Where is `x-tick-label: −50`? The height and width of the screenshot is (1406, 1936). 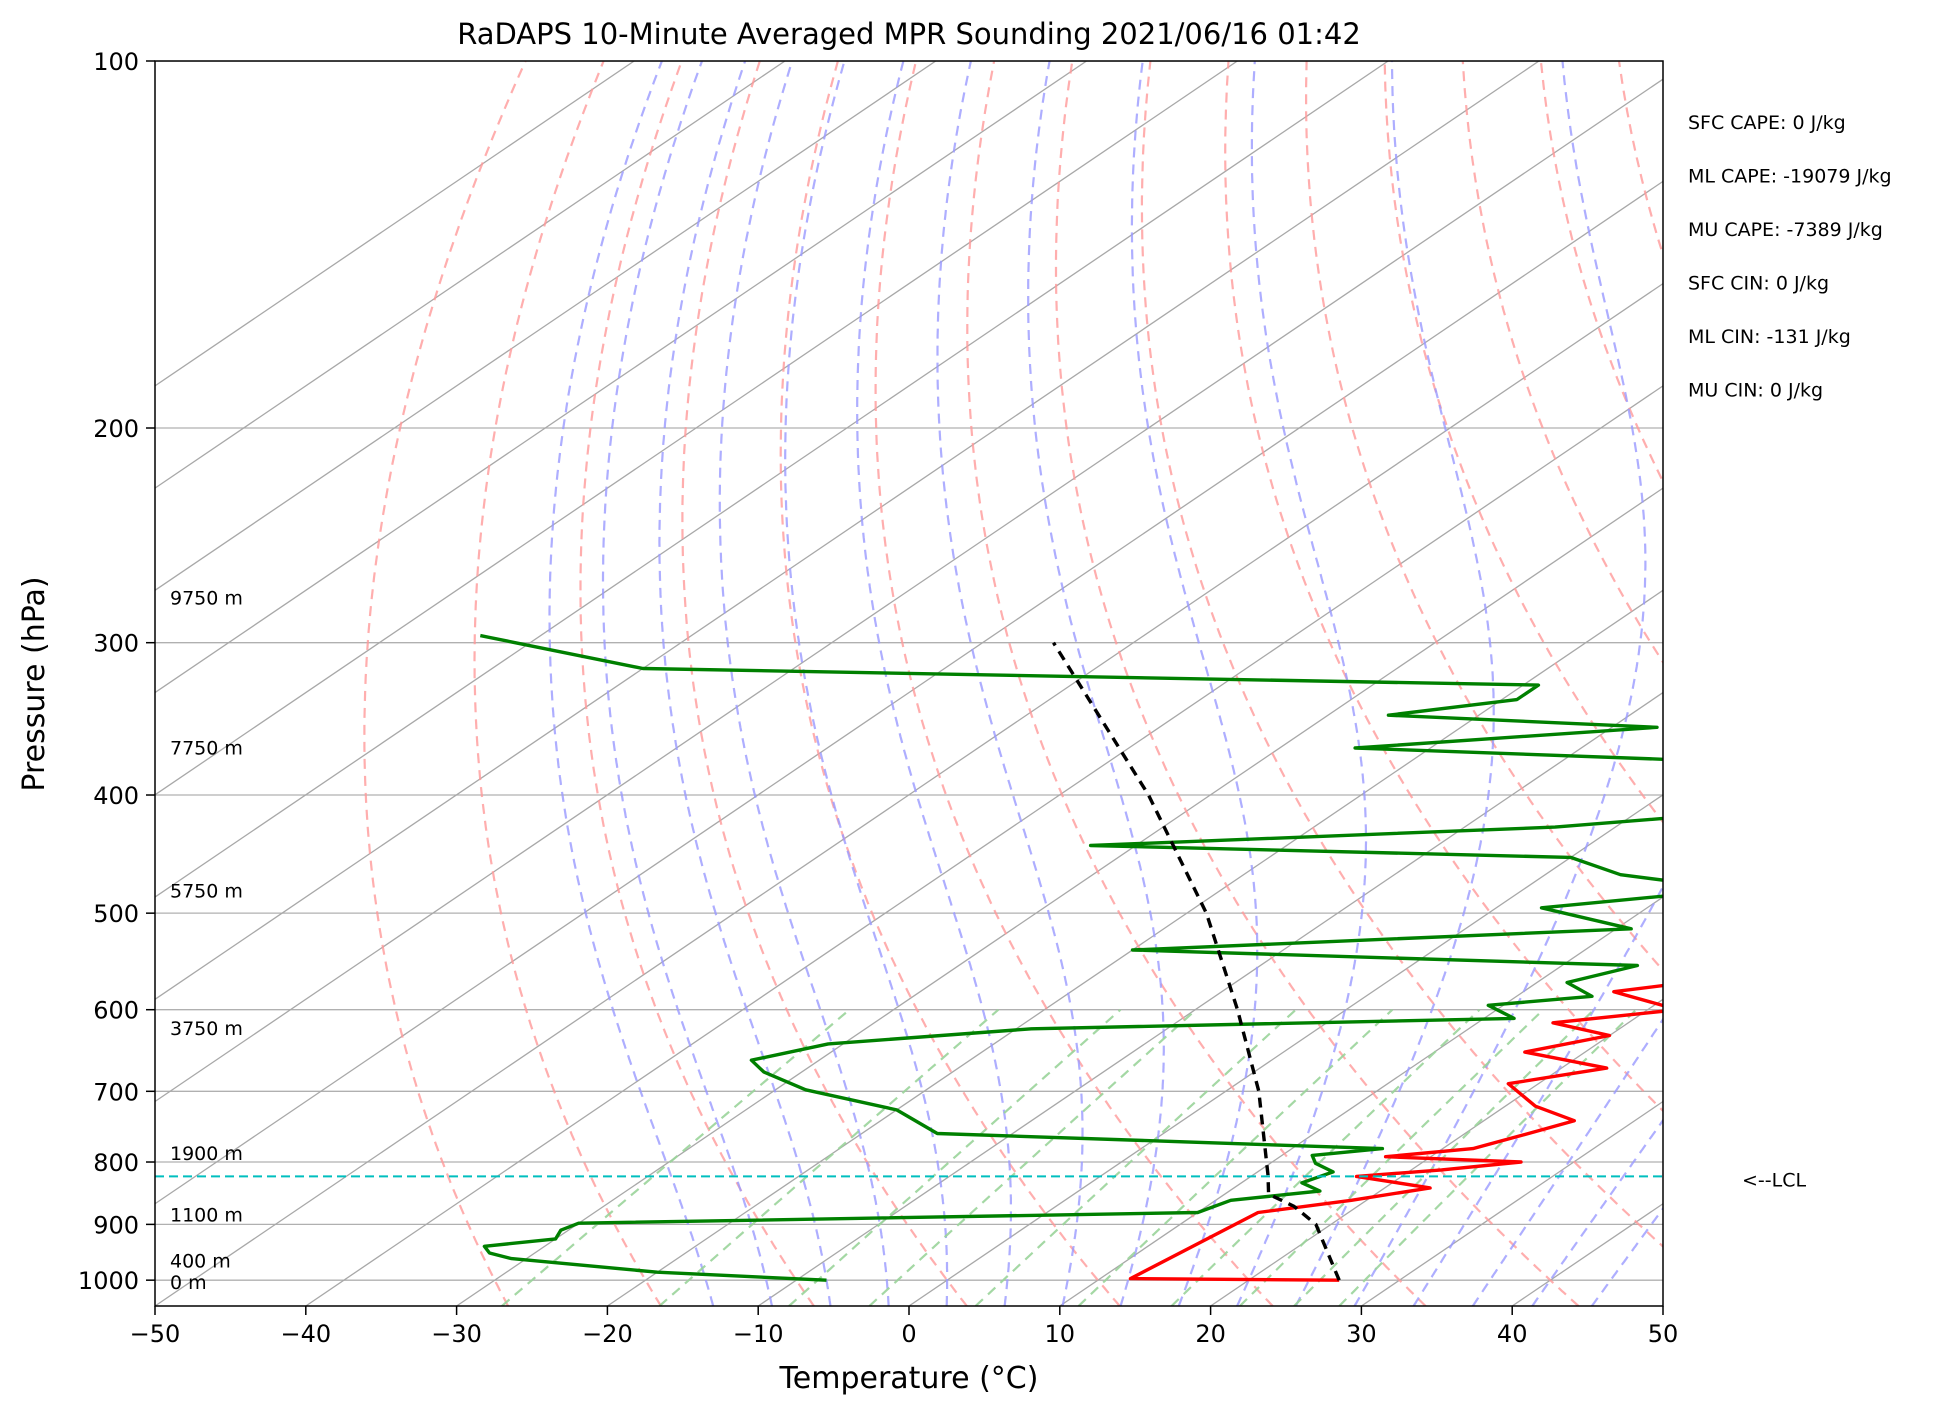 x-tick-label: −50 is located at coordinates (155, 1334).